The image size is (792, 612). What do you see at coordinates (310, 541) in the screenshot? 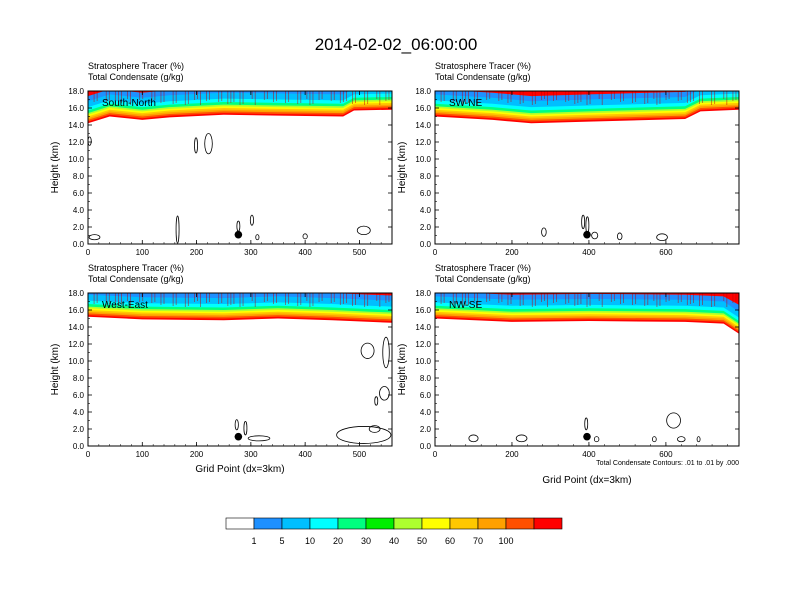
I see `colorbar-label: 10` at bounding box center [310, 541].